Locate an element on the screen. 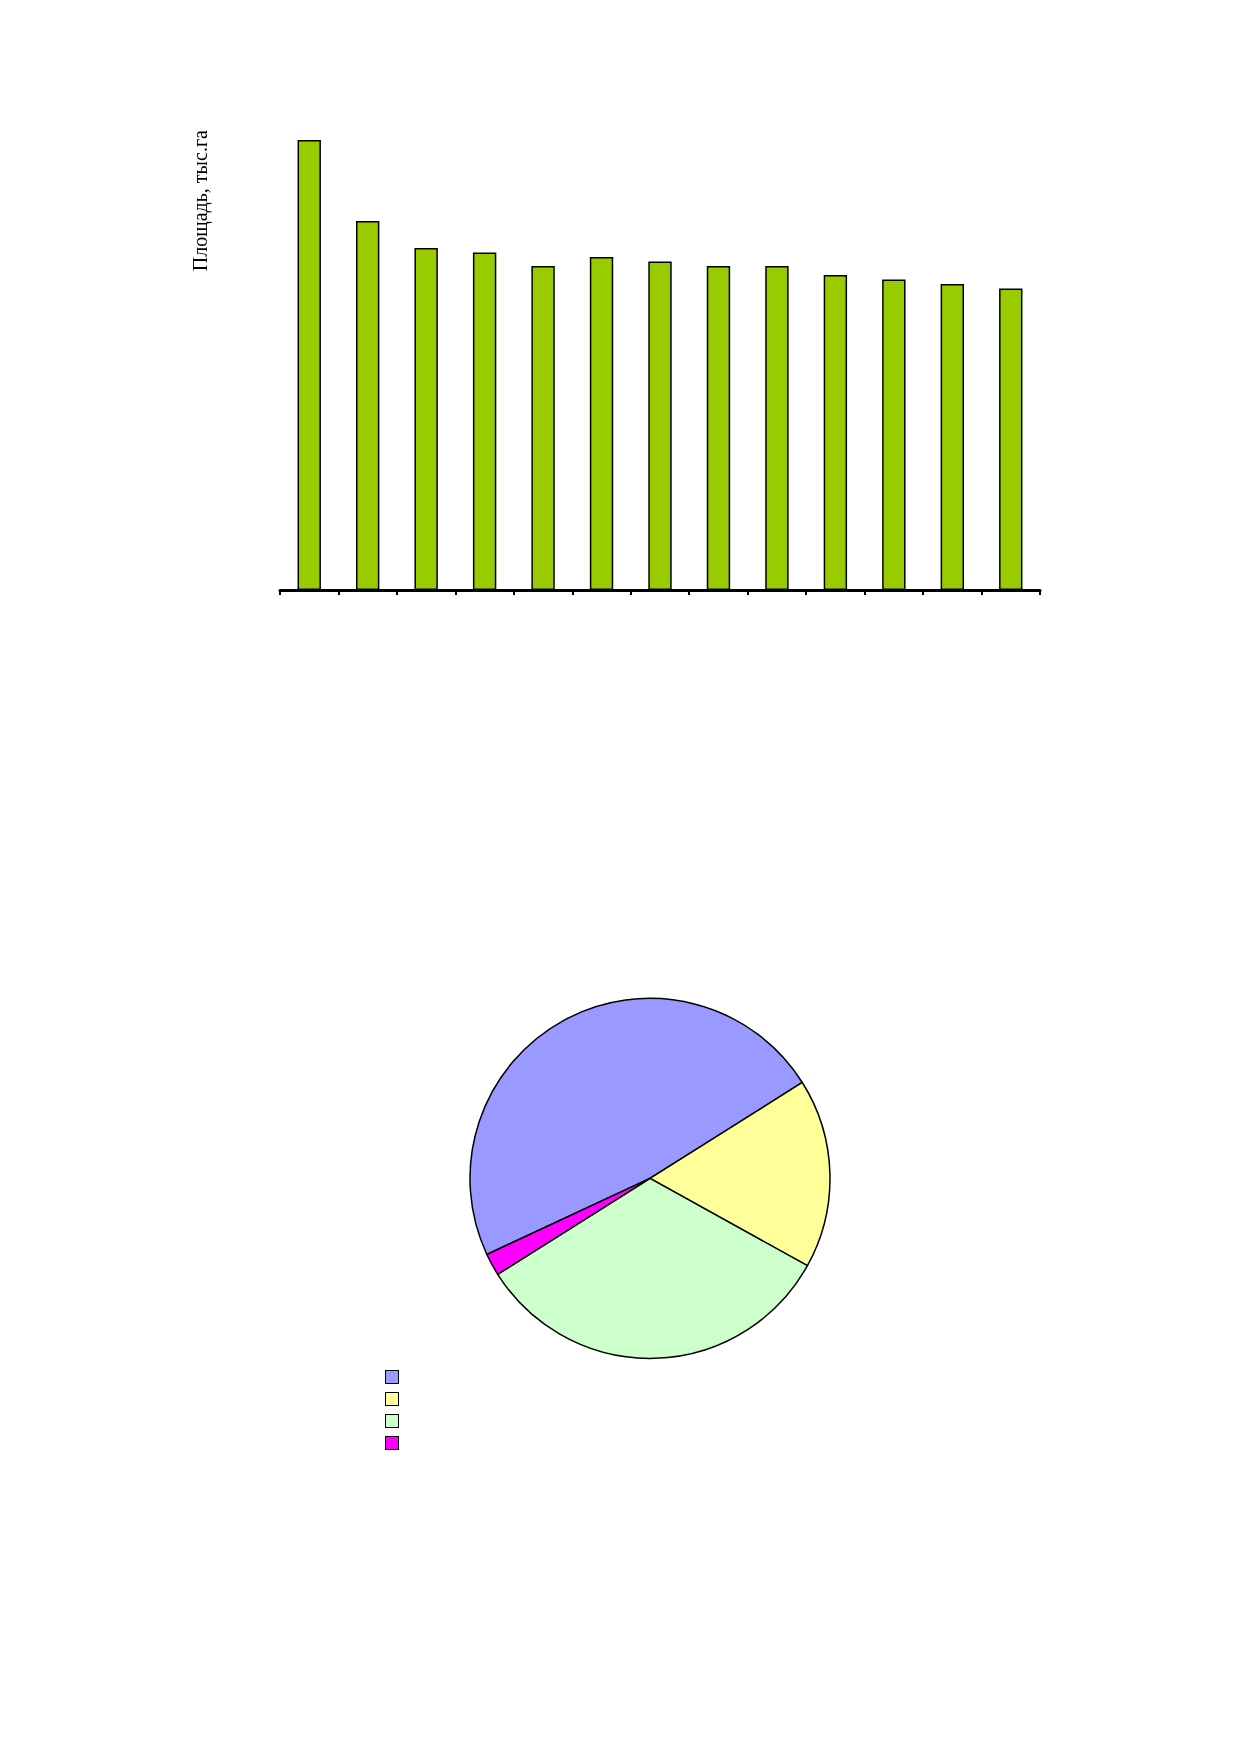 This screenshot has width=1239, height=1754. y-axis-title: Площадь, тыс.га is located at coordinates (200, 200).